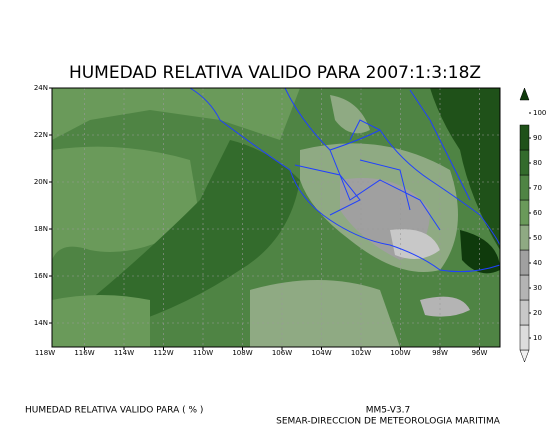 Image resolution: width=550 pixels, height=425 pixels. What do you see at coordinates (361, 353) in the screenshot?
I see `lon-label: 102W` at bounding box center [361, 353].